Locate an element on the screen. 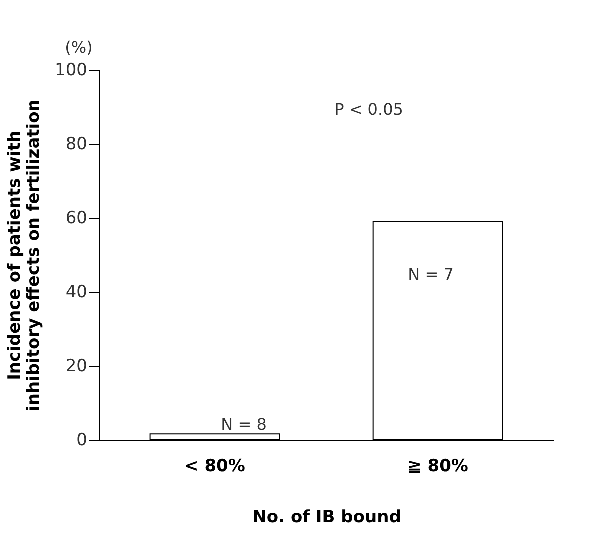 This screenshot has height=538, width=591. annotation: P < 0.05 is located at coordinates (369, 109).